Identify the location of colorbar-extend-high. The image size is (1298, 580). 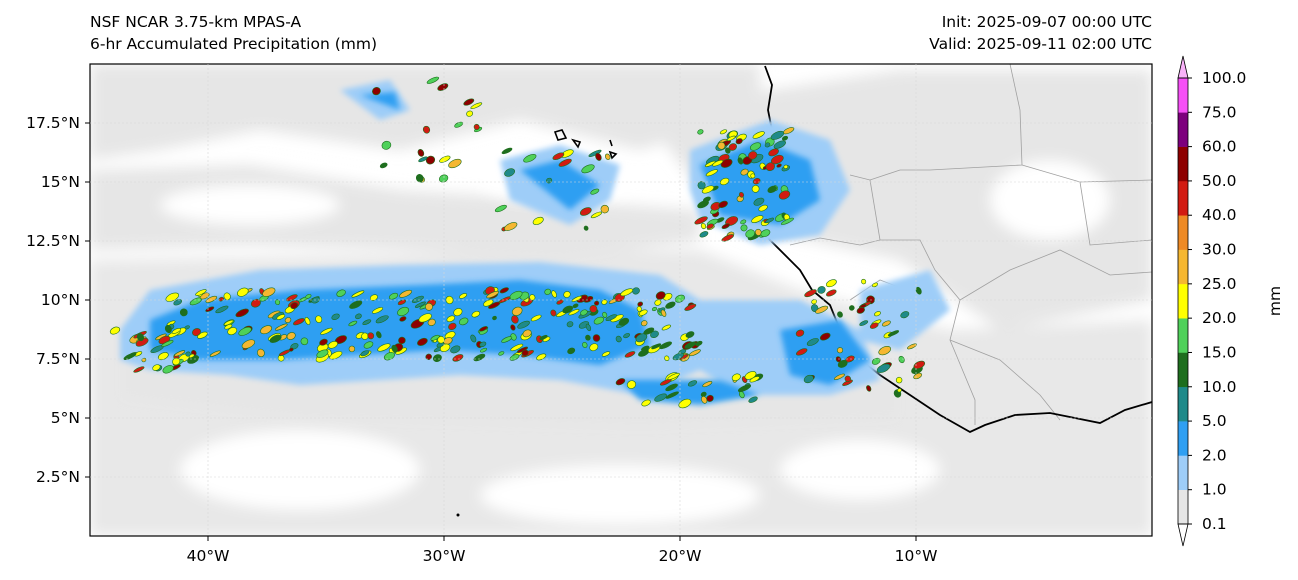
(1183, 67).